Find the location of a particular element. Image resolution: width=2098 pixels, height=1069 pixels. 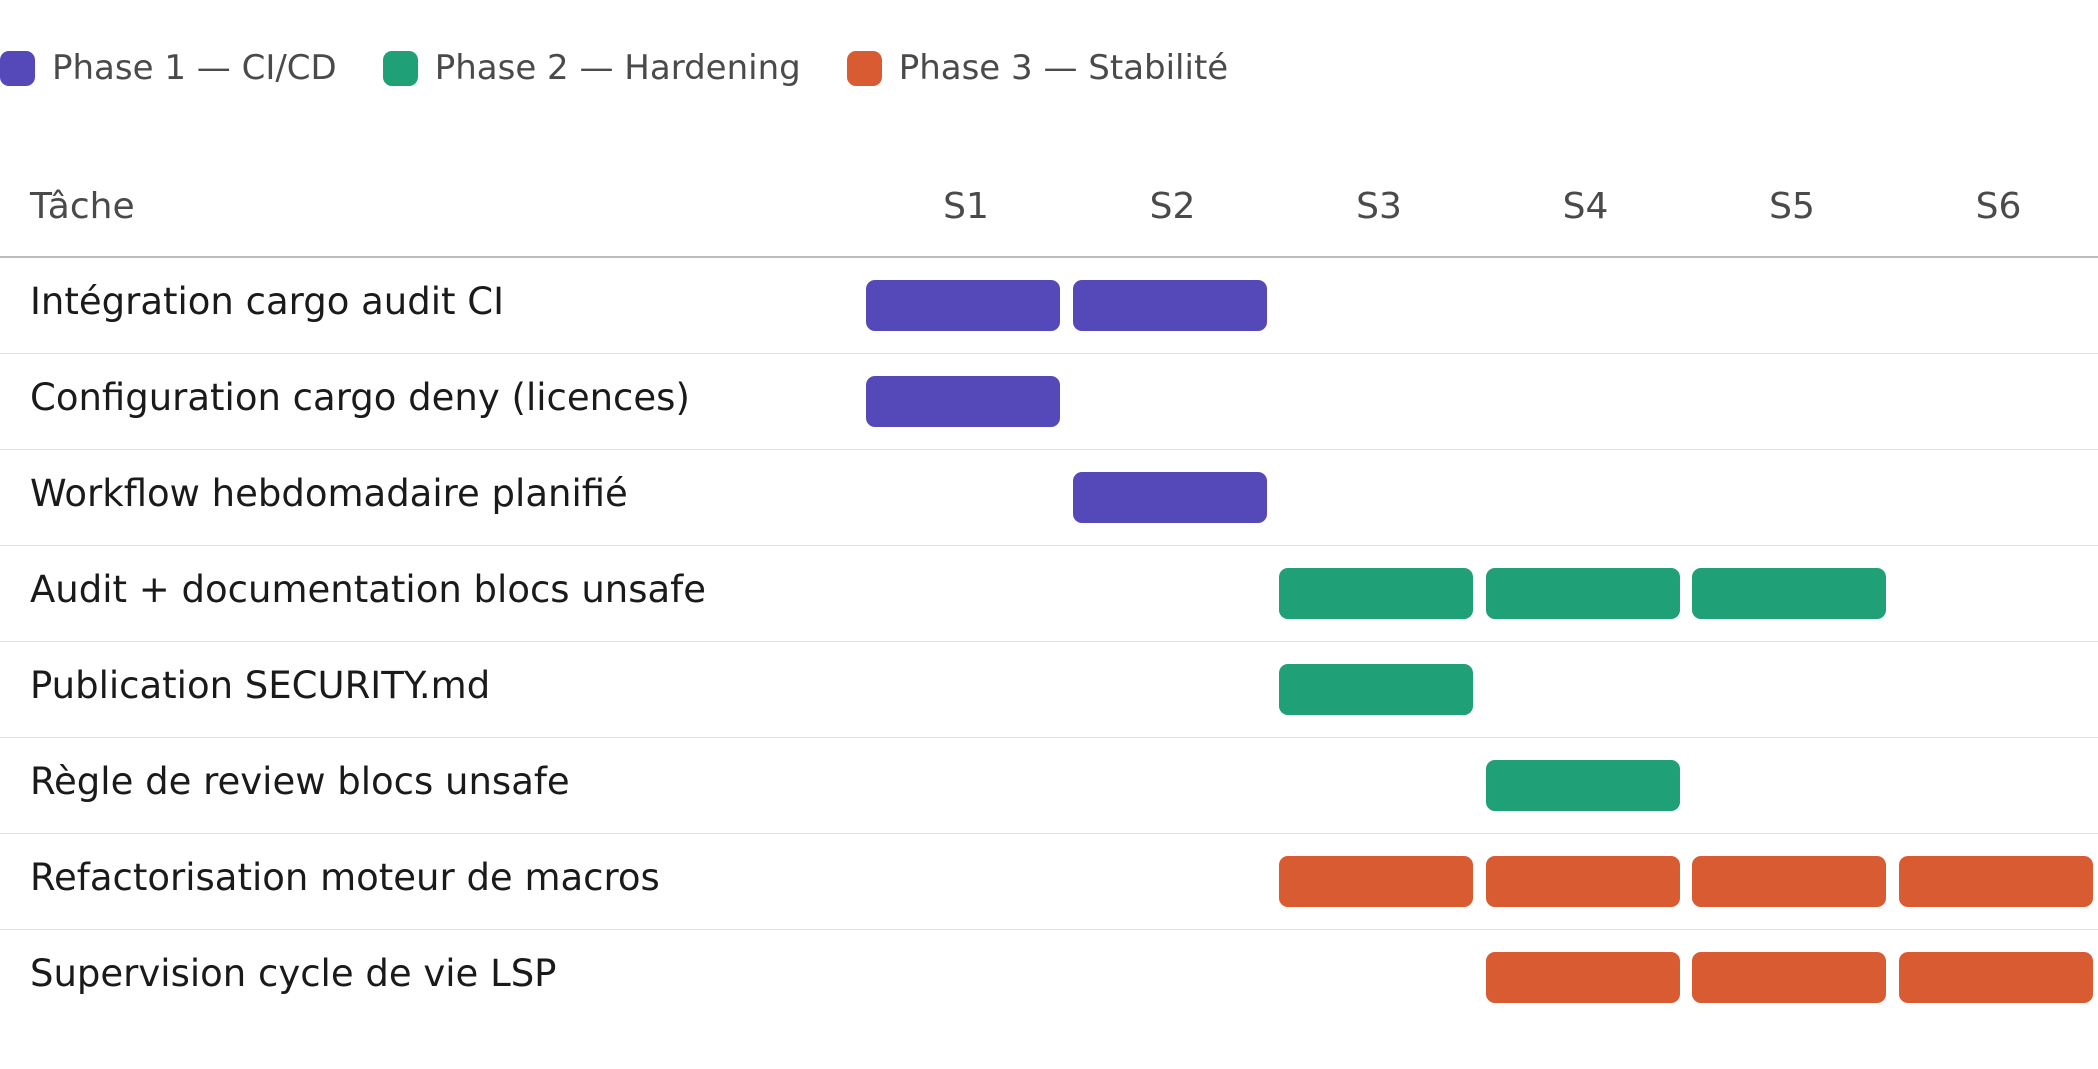

week-header-s4: S4 is located at coordinates (1585, 206).